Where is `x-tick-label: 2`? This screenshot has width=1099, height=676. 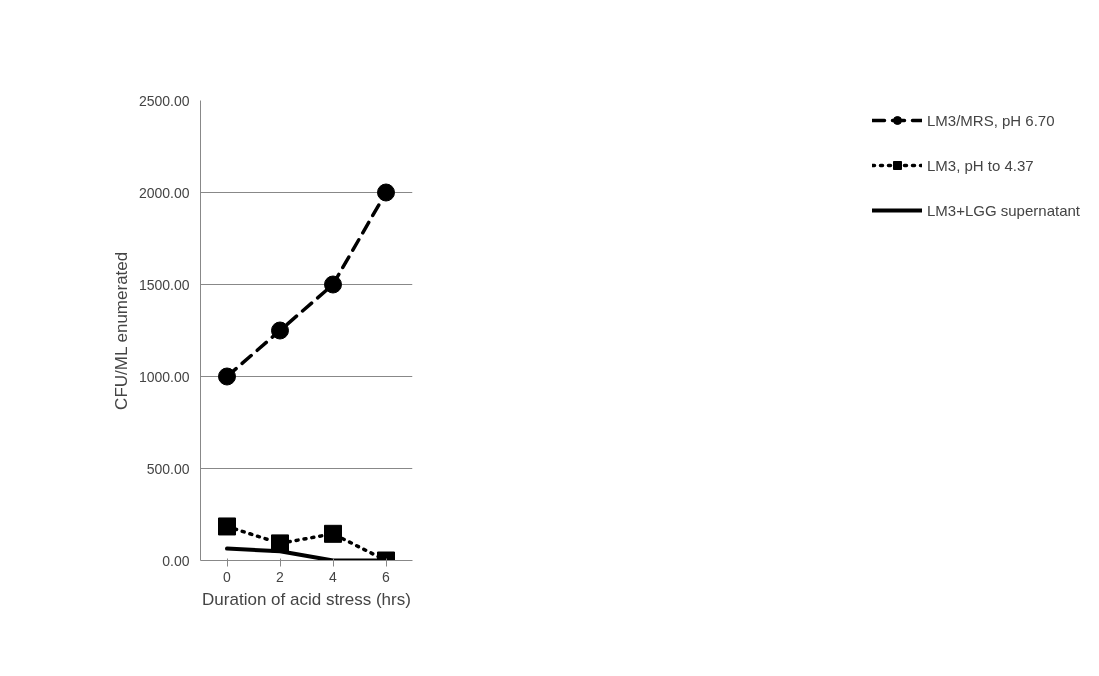
x-tick-label: 2 is located at coordinates (280, 576).